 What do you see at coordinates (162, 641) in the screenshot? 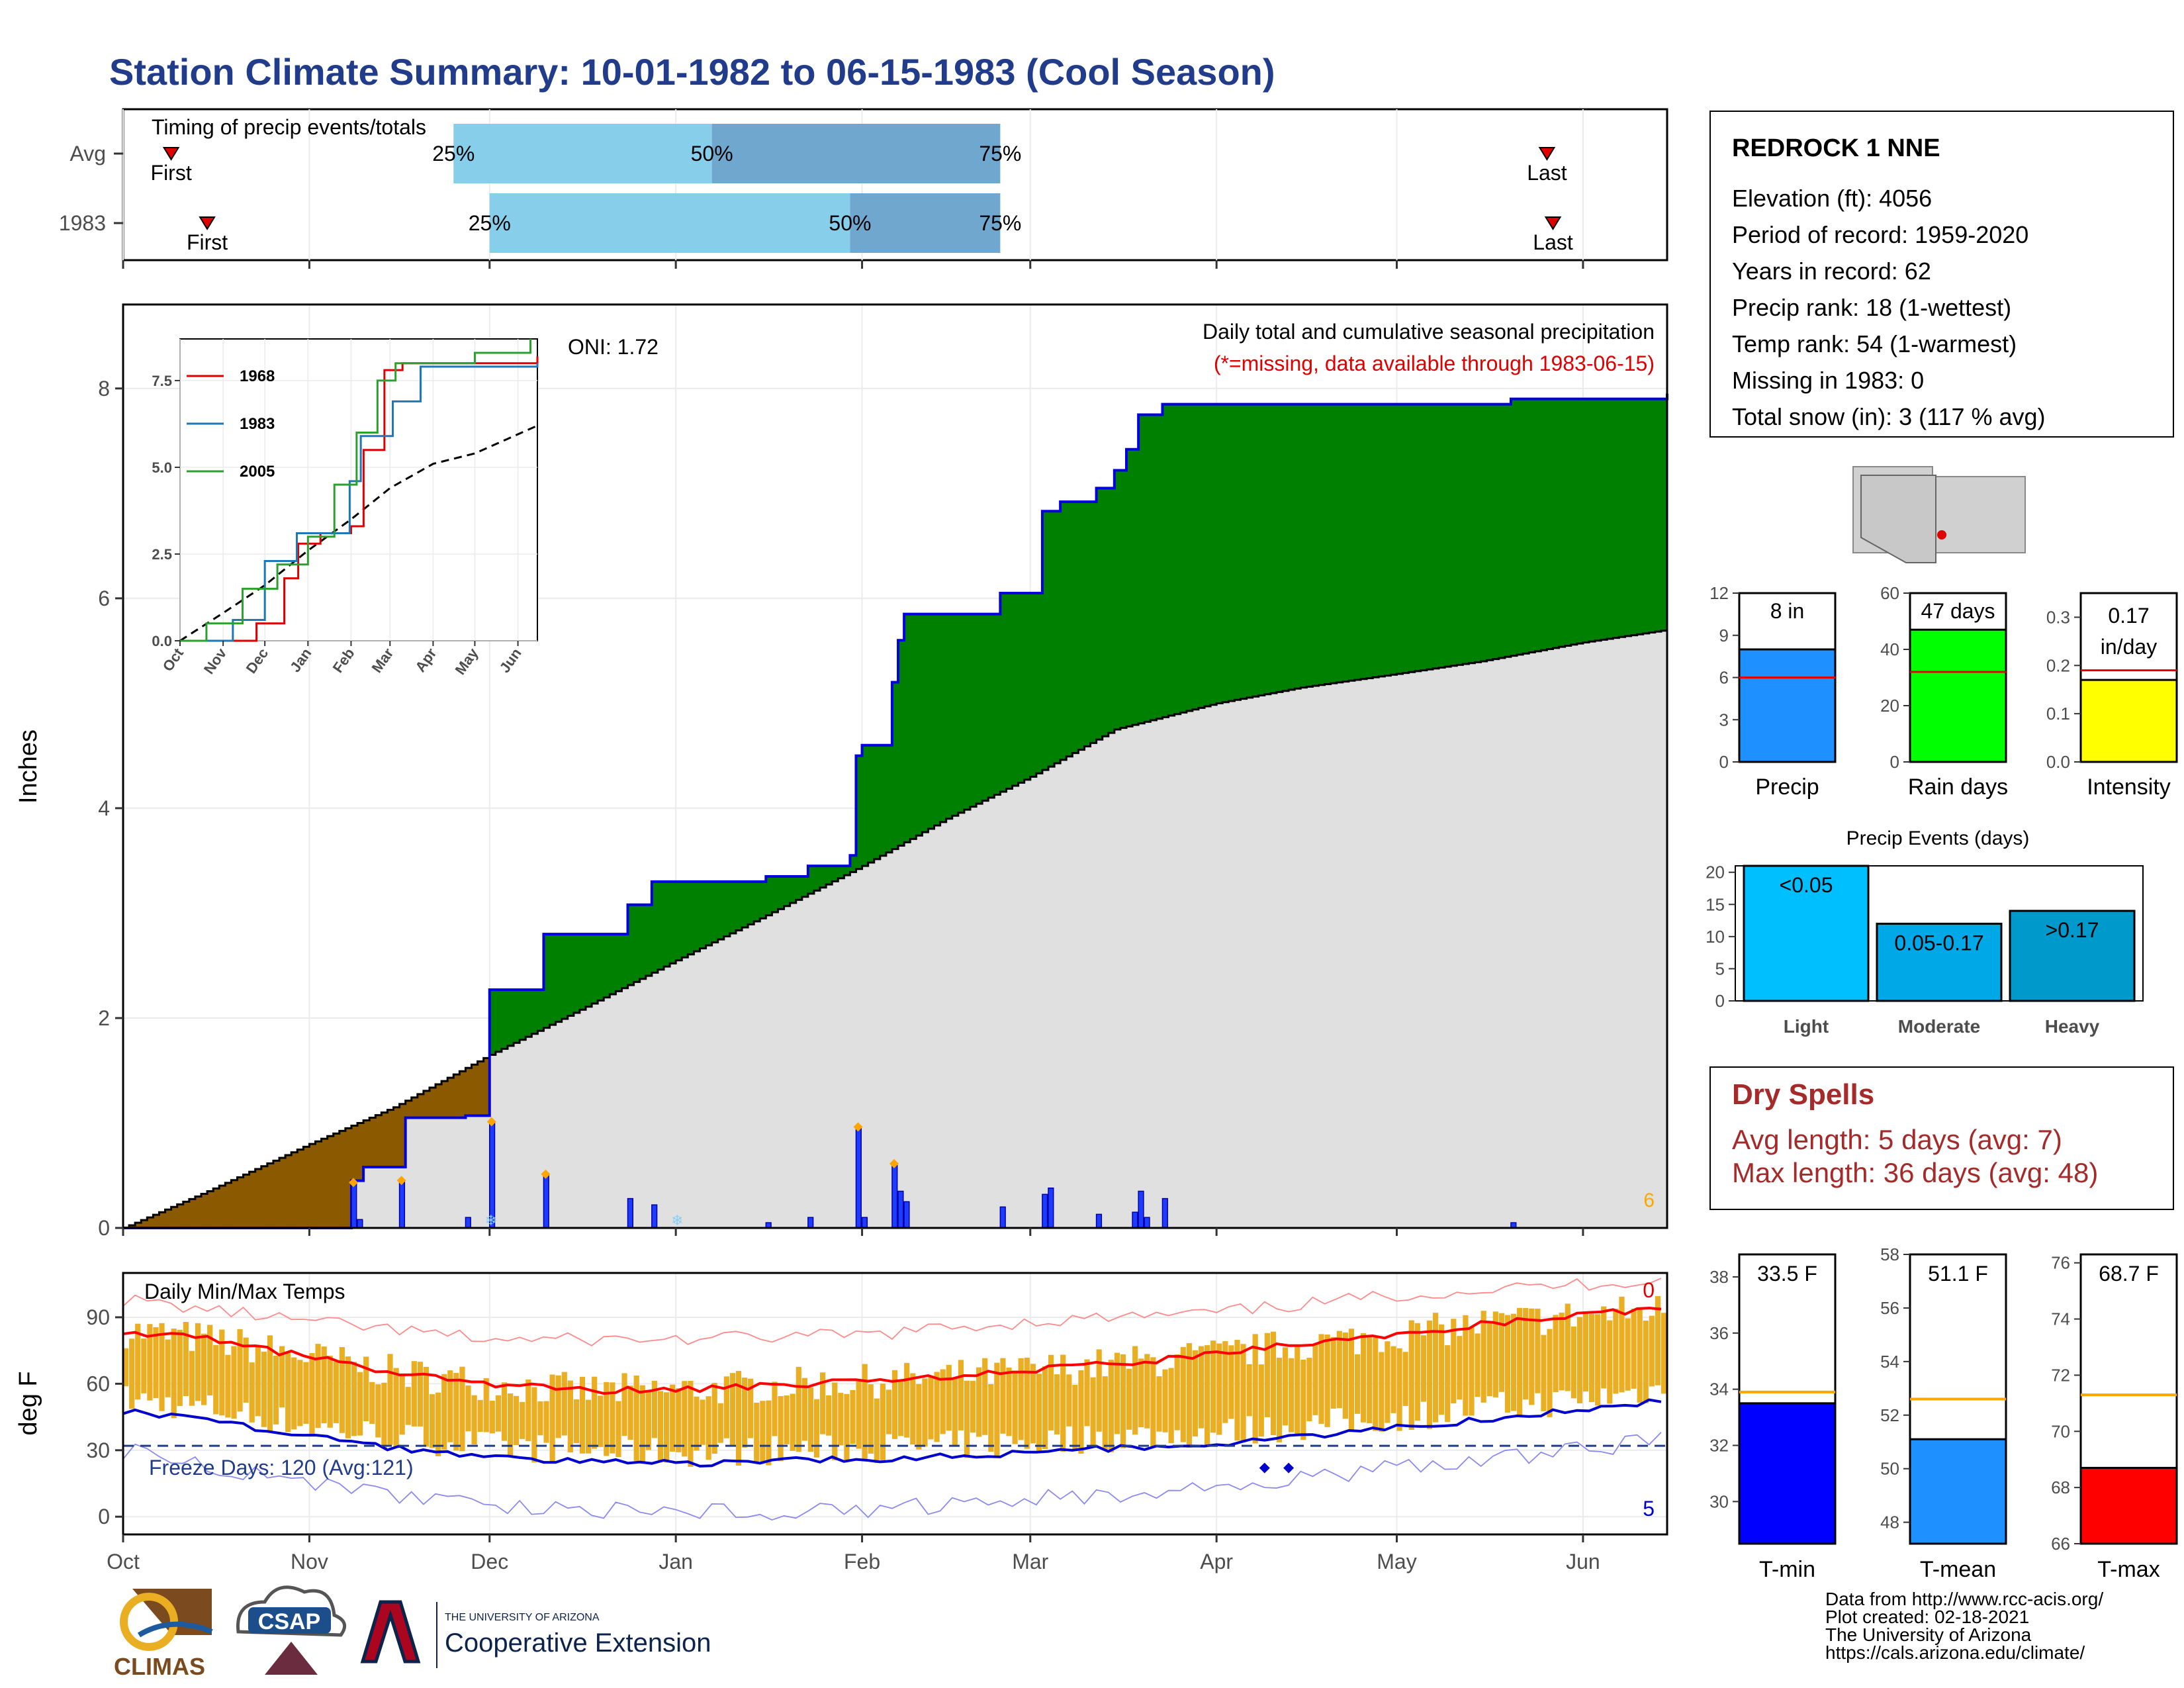
I see `inset-y-tick-label: 0.0` at bounding box center [162, 641].